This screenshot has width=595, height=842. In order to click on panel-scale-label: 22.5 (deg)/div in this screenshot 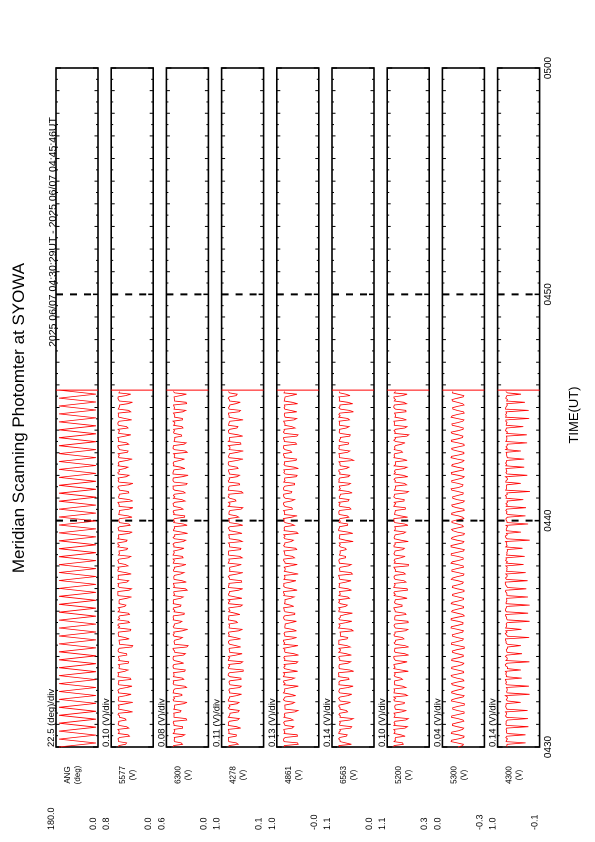, I will do `click(51, 718)`.